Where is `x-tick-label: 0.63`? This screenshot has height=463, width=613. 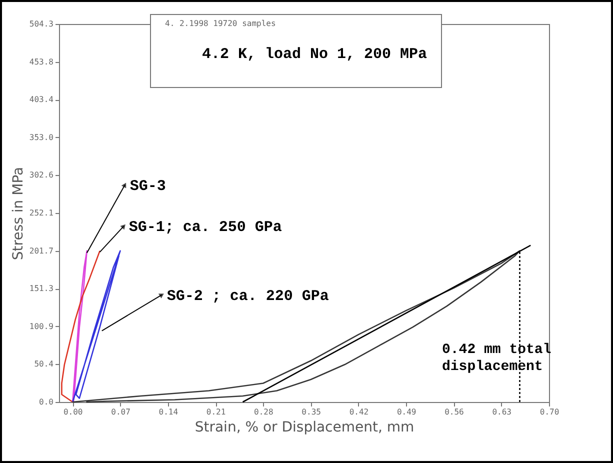
x-tick-label: 0.63 is located at coordinates (502, 412).